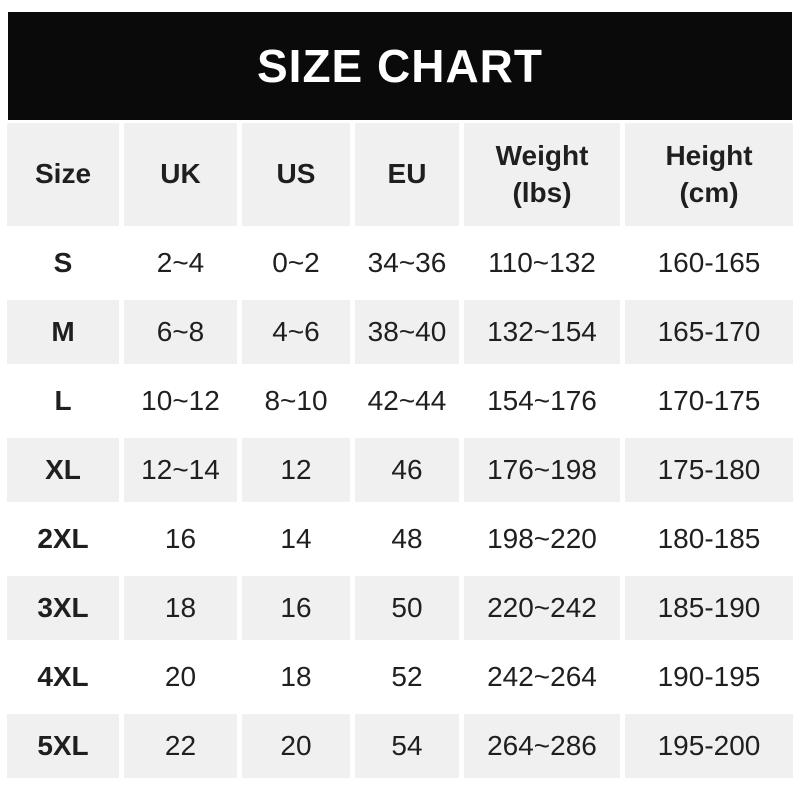 Image resolution: width=800 pixels, height=800 pixels. I want to click on value-cell-us: 18, so click(296, 677).